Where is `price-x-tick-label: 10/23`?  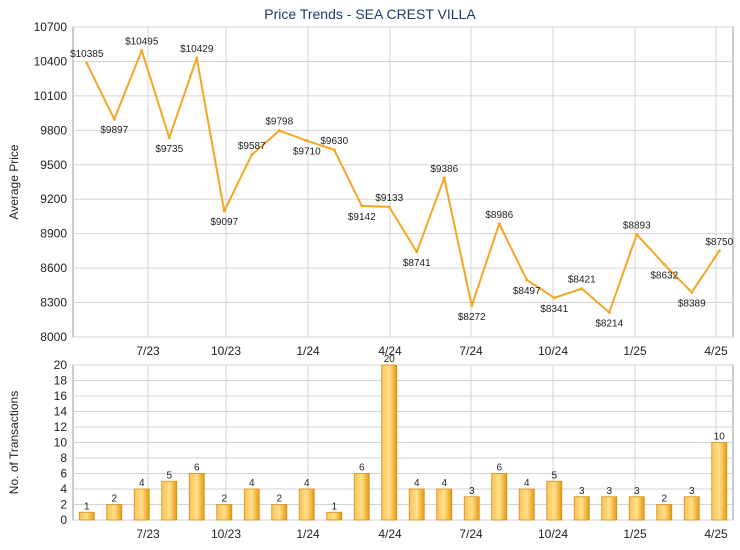 price-x-tick-label: 10/23 is located at coordinates (226, 351).